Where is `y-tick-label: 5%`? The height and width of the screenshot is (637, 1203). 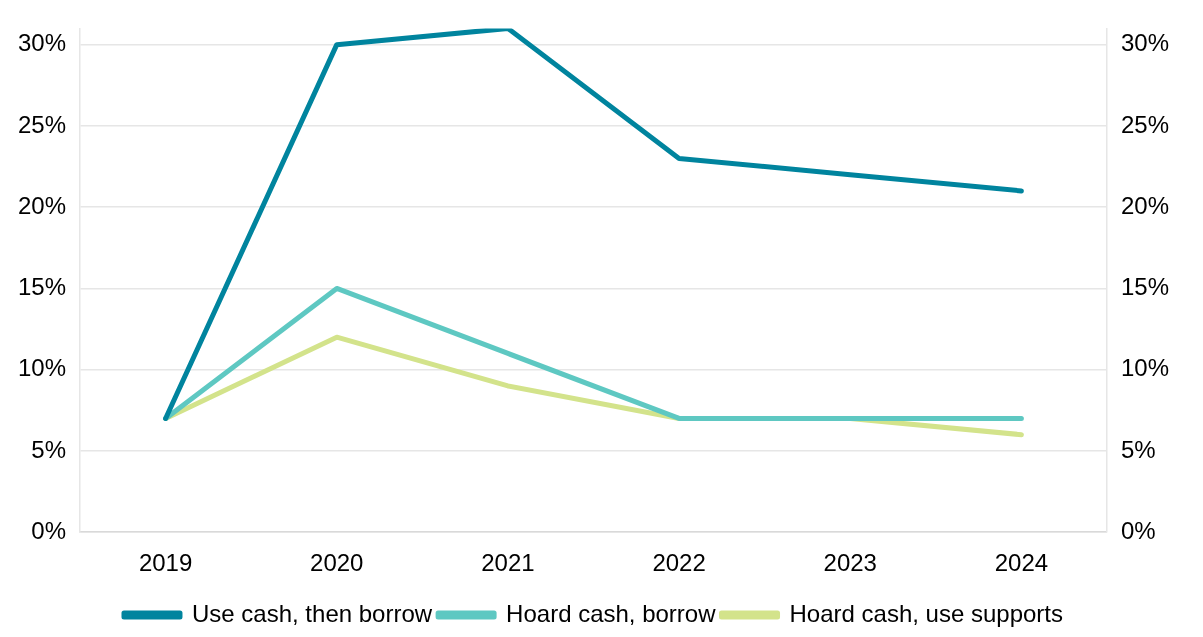
y-tick-label: 5% is located at coordinates (49, 449).